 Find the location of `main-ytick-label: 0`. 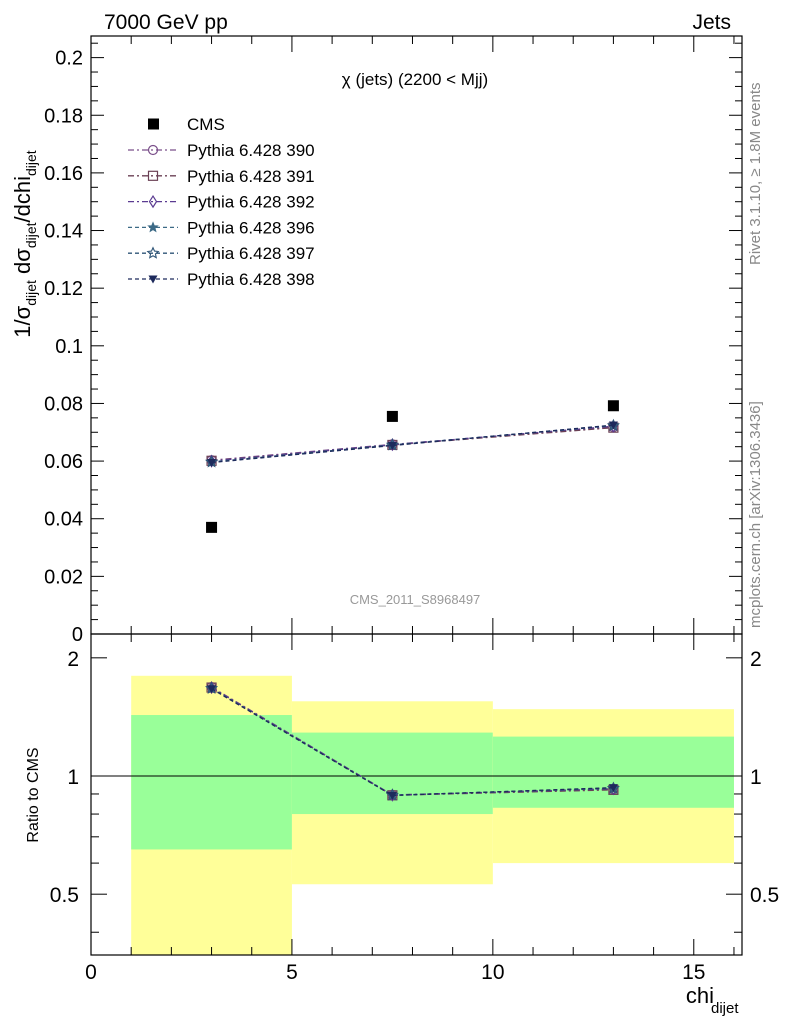

main-ytick-label: 0 is located at coordinates (77, 635).